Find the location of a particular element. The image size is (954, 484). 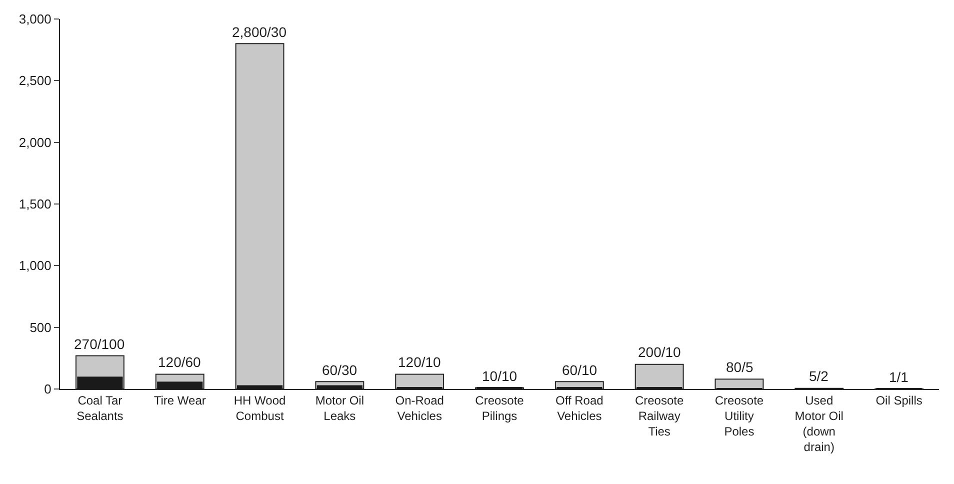

annotation: 270/100 is located at coordinates (99, 344).